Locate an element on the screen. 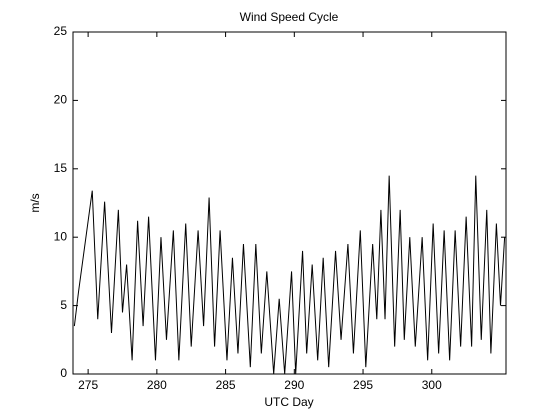  x-tick-label: 290 is located at coordinates (294, 385).